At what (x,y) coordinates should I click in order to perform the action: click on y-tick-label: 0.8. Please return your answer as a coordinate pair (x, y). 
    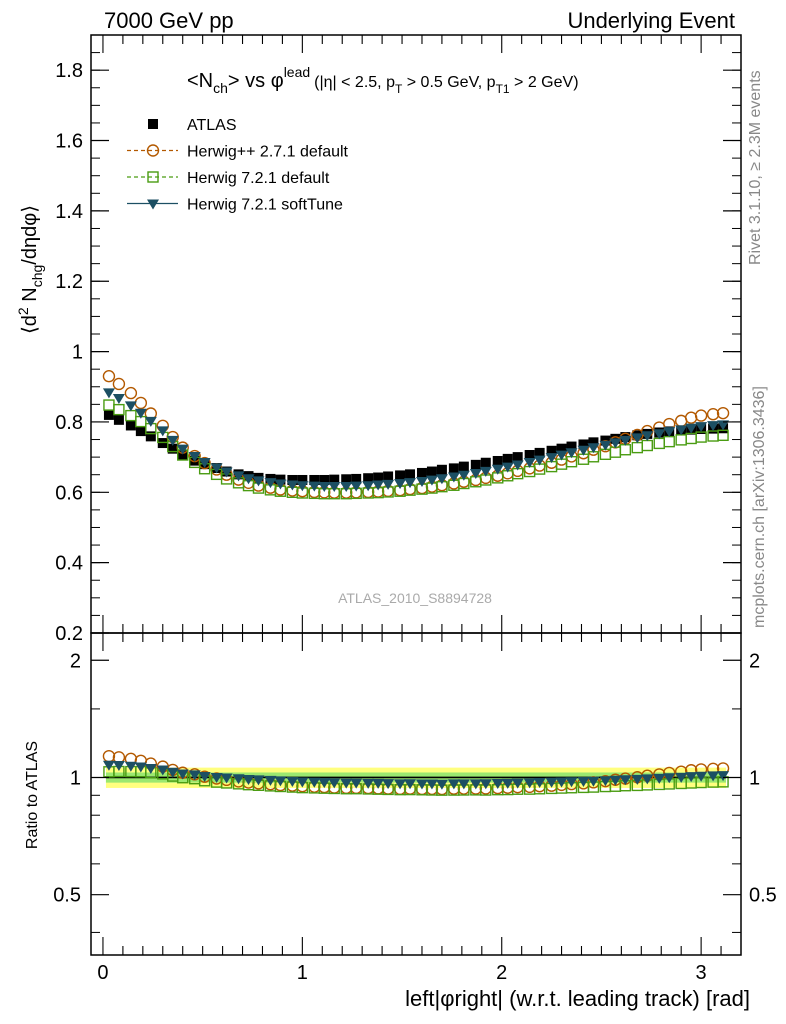
    Looking at the image, I should click on (69, 423).